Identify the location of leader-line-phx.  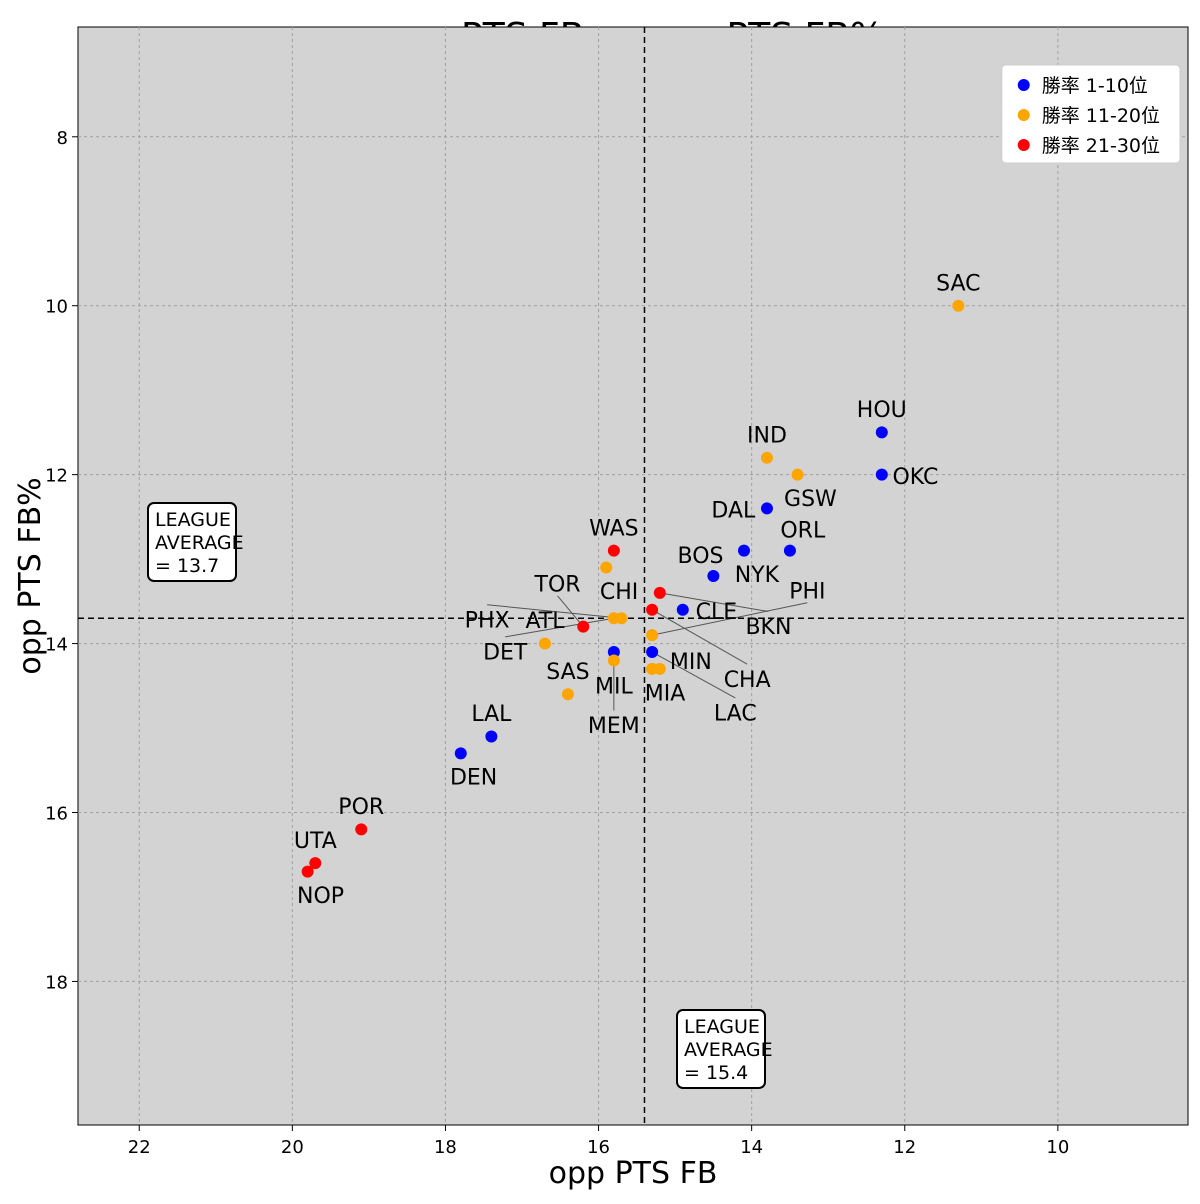
(554, 611).